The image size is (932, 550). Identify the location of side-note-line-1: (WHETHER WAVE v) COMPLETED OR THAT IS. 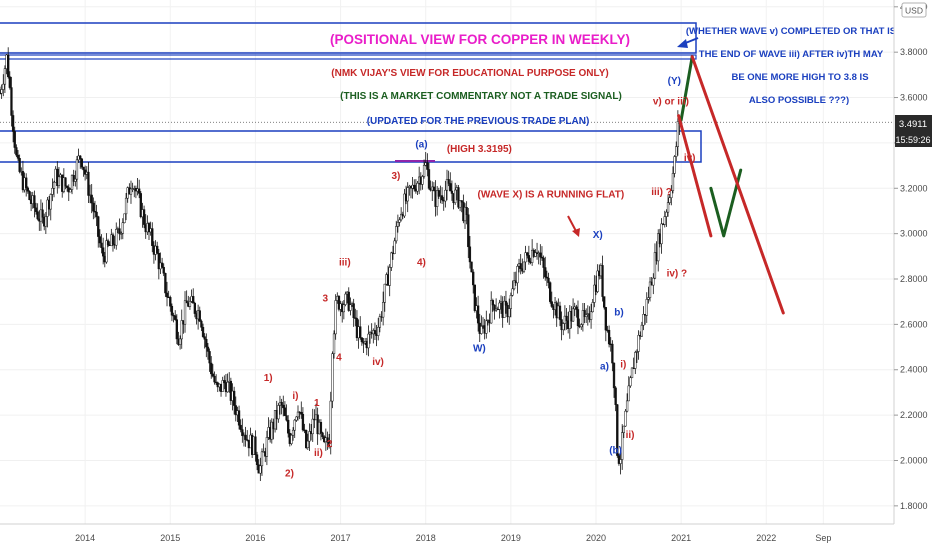
(791, 31).